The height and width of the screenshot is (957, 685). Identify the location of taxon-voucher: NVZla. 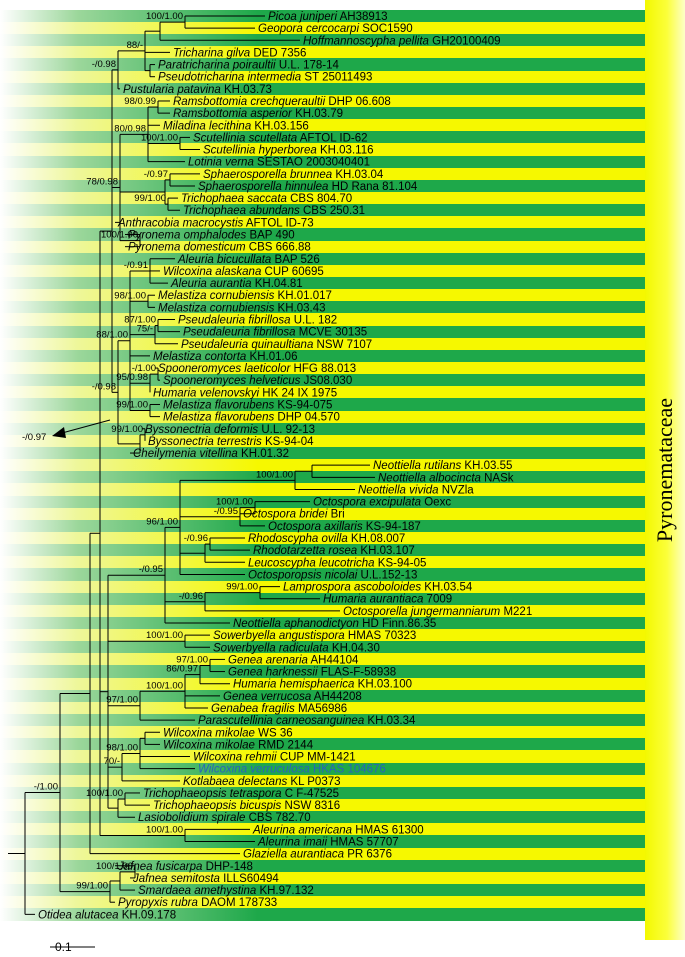
(457, 490).